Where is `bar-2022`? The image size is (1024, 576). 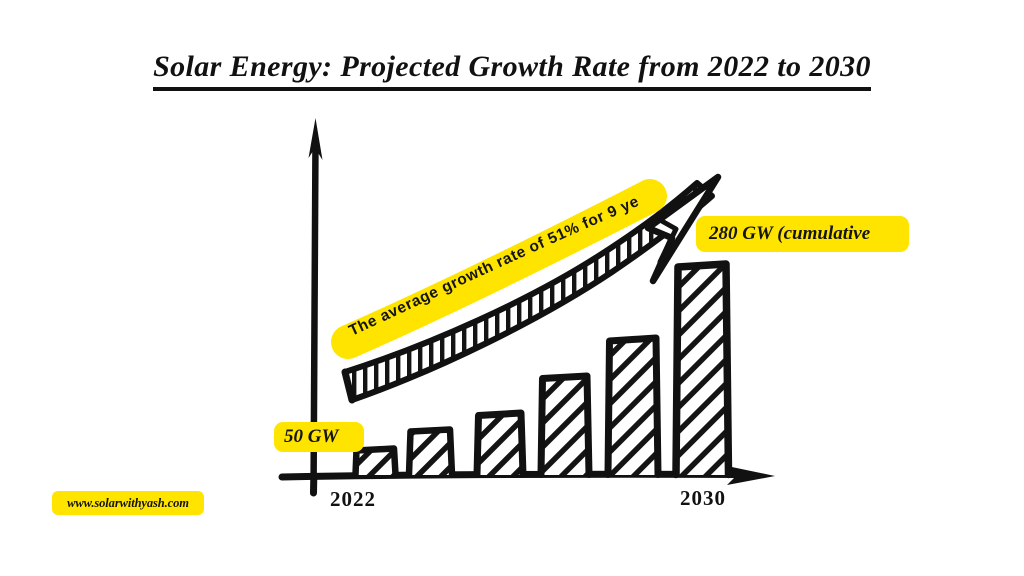 bar-2022 is located at coordinates (375, 461).